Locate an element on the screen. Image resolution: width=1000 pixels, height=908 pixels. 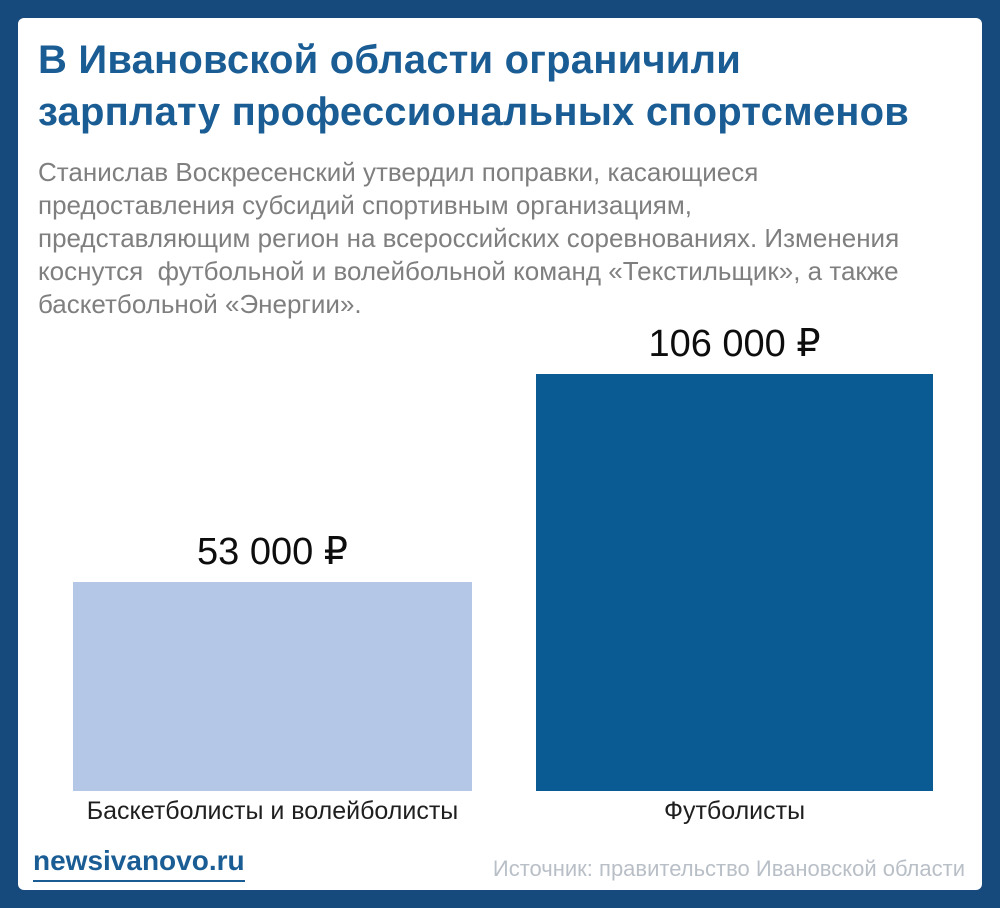
bar-basketball-volleyball is located at coordinates (272, 686).